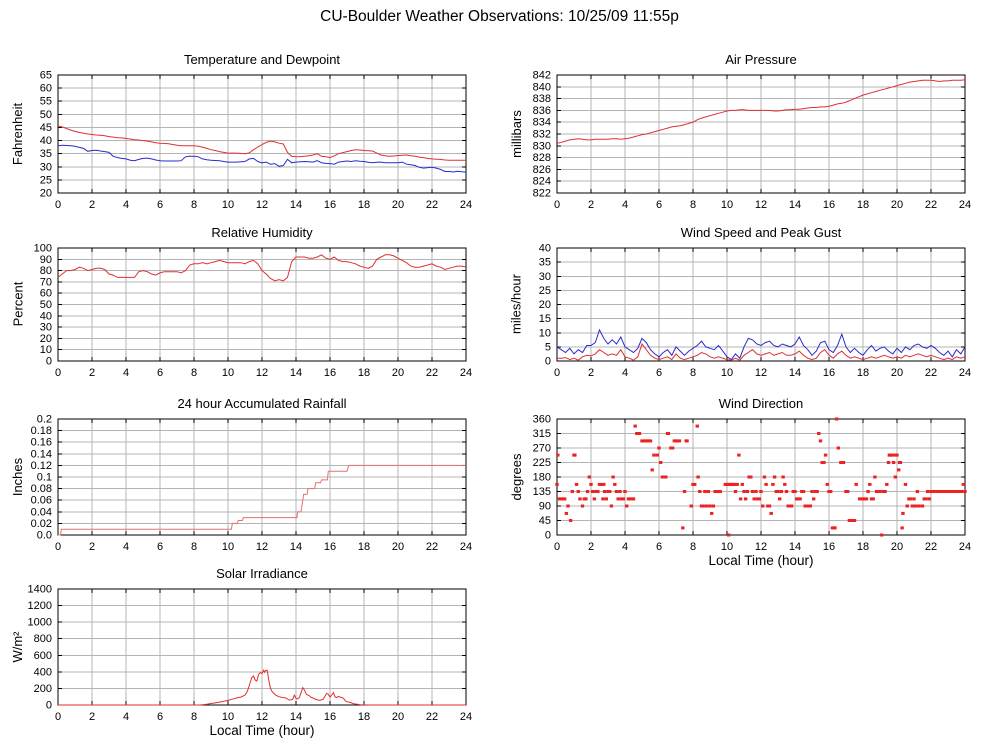 This screenshot has height=744, width=999. What do you see at coordinates (17, 134) in the screenshot?
I see `y-axis-label-fahrenheit: Fahrenheit` at bounding box center [17, 134].